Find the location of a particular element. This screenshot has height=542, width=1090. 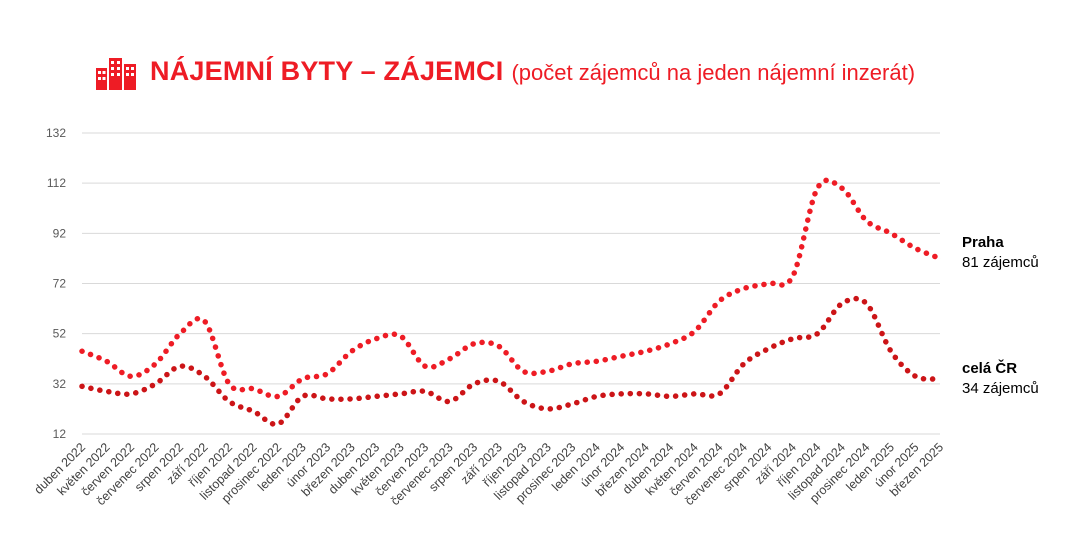

series-label-name: celá ČR is located at coordinates (989, 368).